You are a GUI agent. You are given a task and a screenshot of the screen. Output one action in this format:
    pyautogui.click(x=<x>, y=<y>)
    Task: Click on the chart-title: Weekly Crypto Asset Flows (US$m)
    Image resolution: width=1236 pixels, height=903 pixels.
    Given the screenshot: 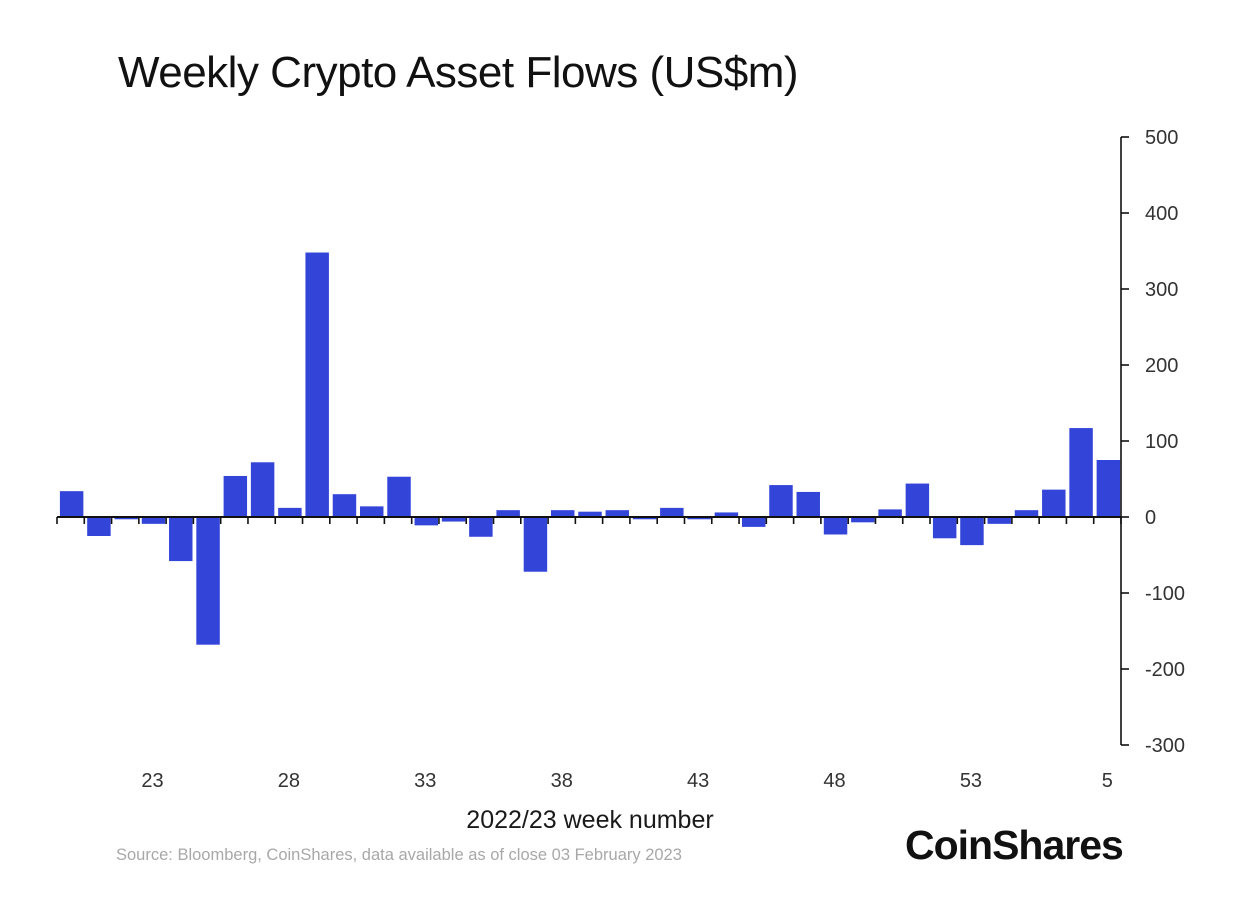 What is the action you would take?
    pyautogui.click(x=458, y=72)
    